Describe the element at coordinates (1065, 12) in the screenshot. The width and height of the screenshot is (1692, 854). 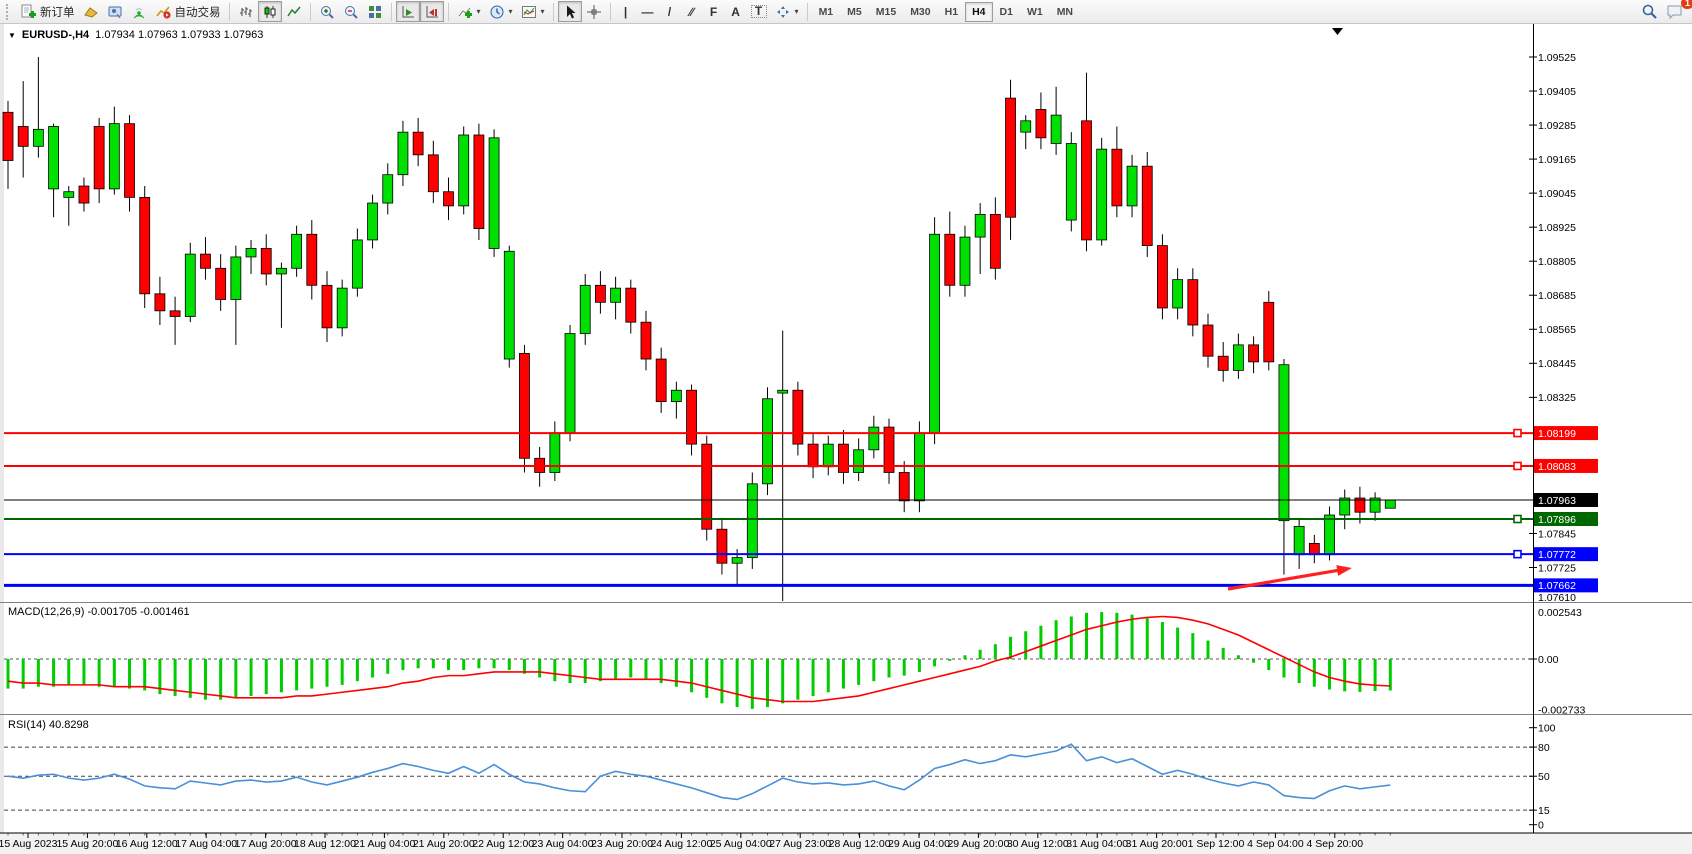
I see `timeframe-button-mn: MN` at that location.